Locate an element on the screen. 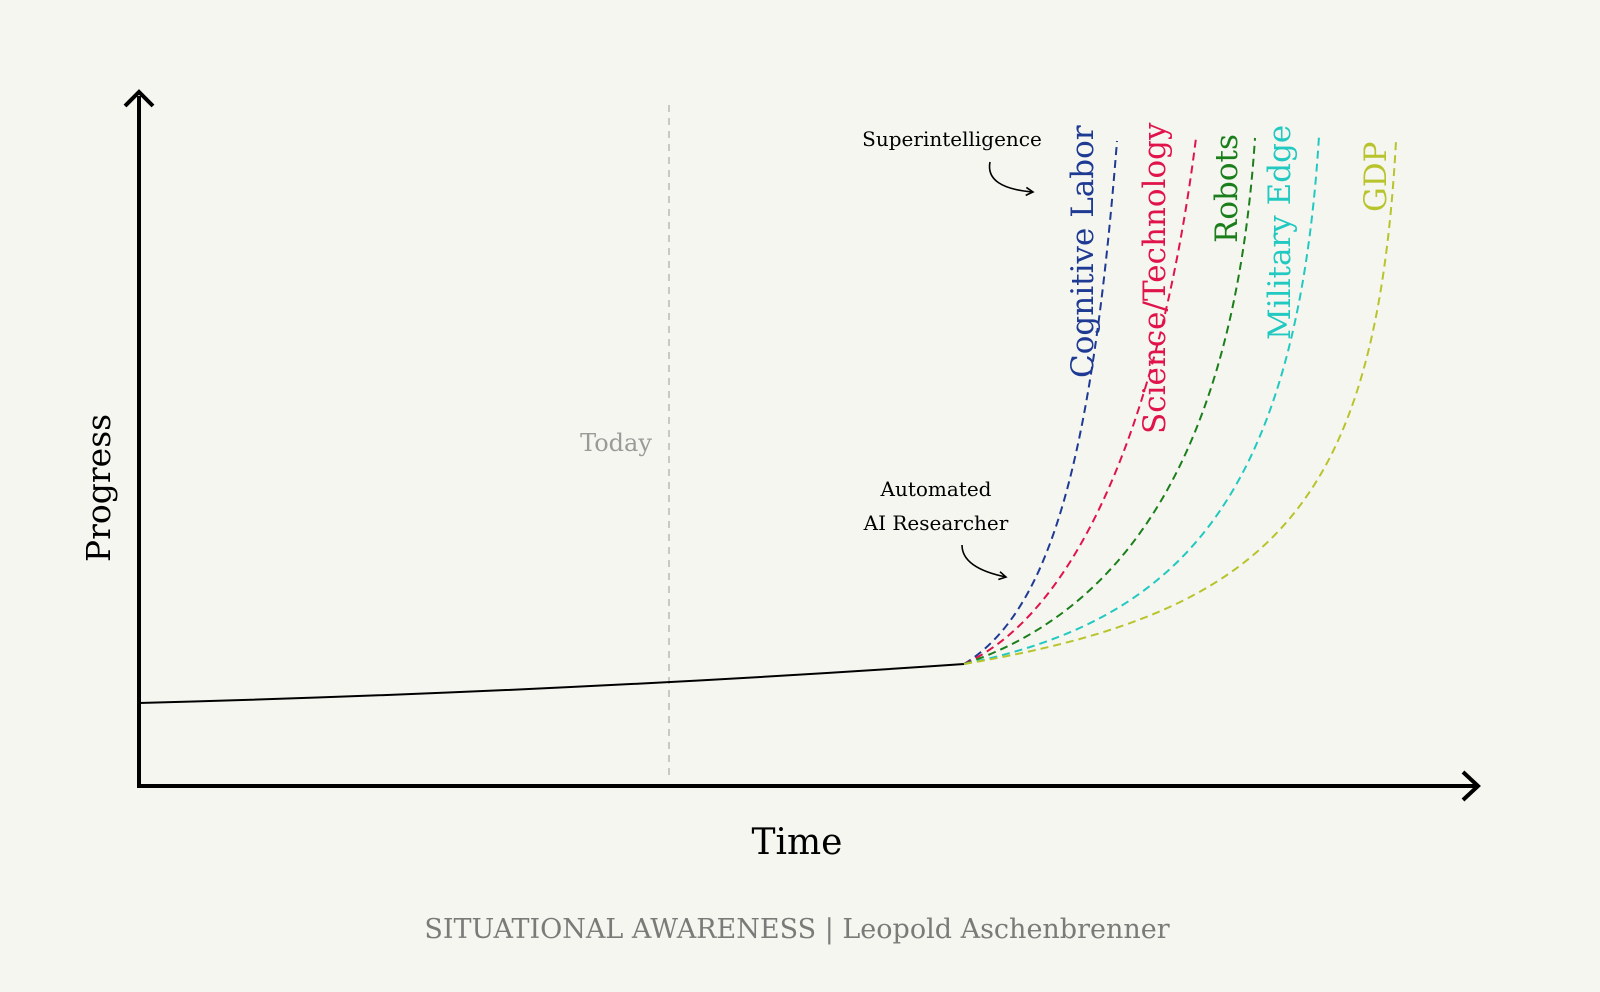 The width and height of the screenshot is (1600, 992). series-label-gdp: GDP is located at coordinates (1376, 177).